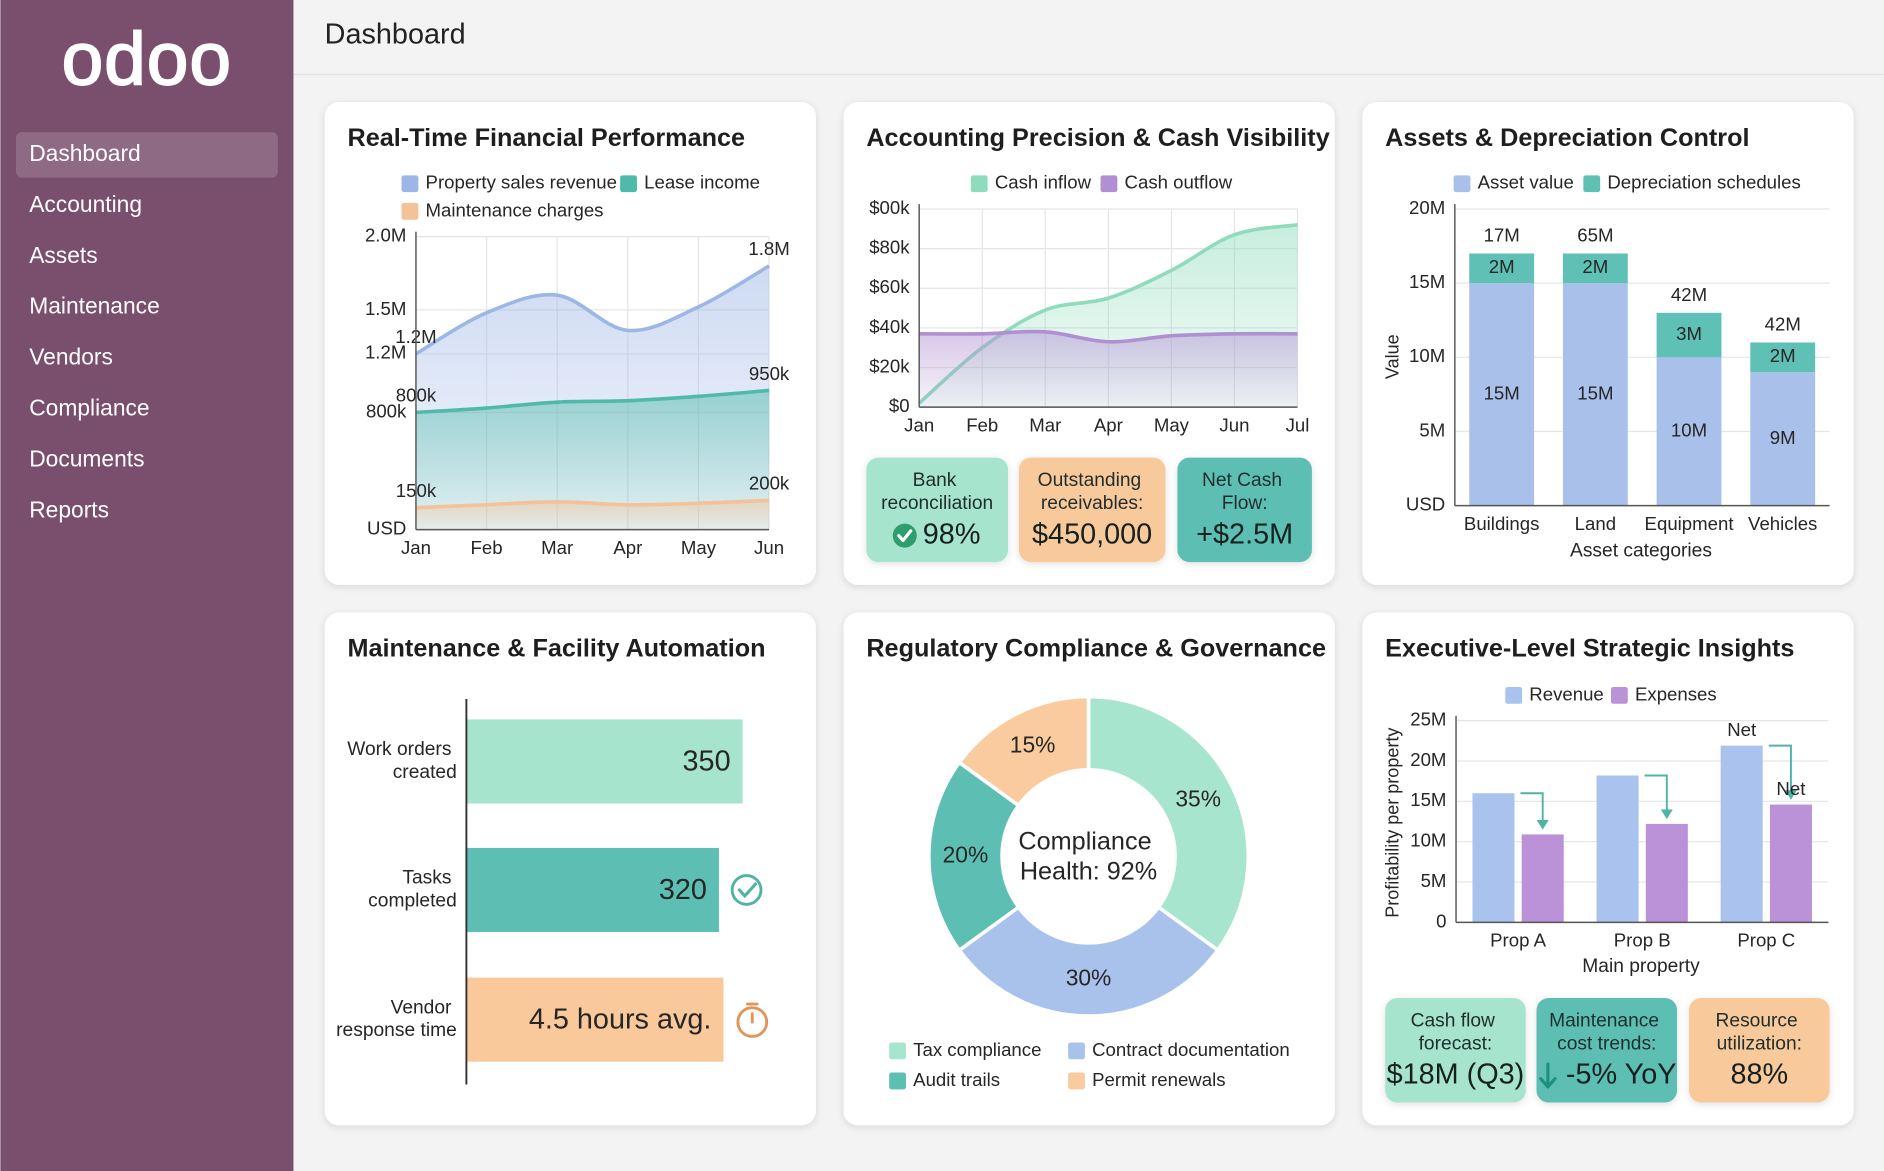 This screenshot has height=1171, width=1884. What do you see at coordinates (86, 459) in the screenshot?
I see `nav-item: Documents` at bounding box center [86, 459].